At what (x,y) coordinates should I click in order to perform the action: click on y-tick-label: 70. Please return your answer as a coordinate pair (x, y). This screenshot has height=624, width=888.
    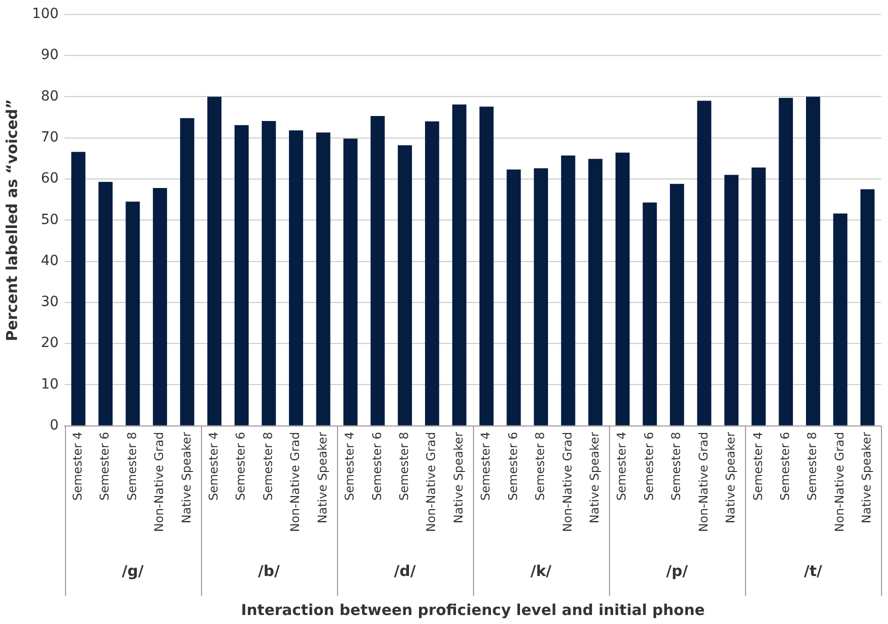
    Looking at the image, I should click on (49, 137).